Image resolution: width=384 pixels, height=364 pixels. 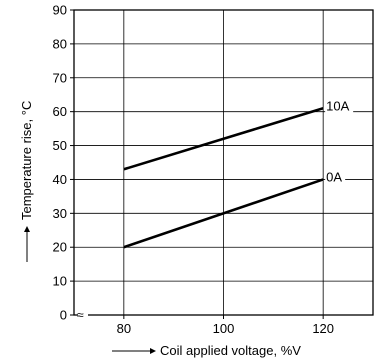 What do you see at coordinates (60, 179) in the screenshot?
I see `y-tick-label-40: 40` at bounding box center [60, 179].